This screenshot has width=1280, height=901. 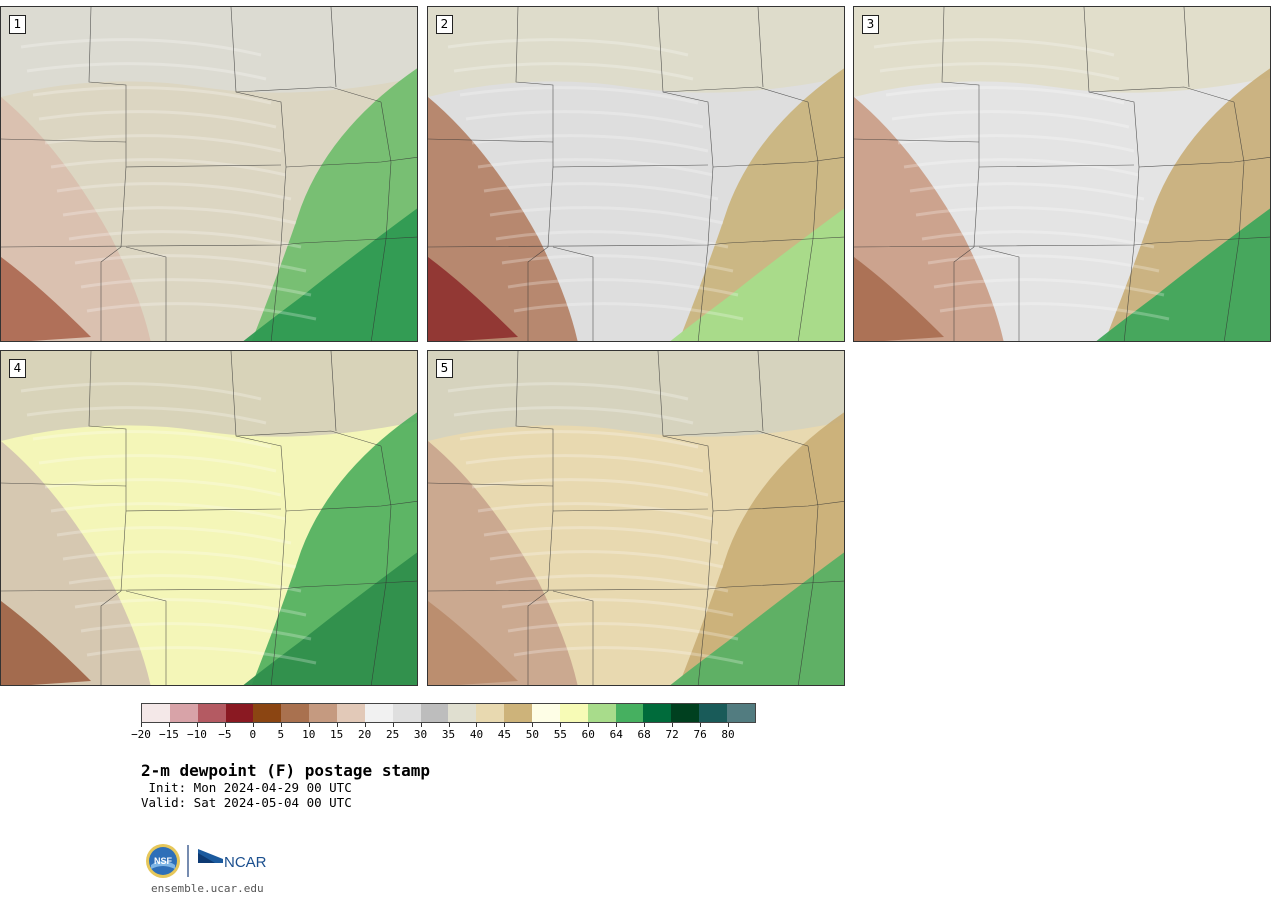 What do you see at coordinates (196, 734) in the screenshot?
I see `colorbar-tick-label: −10` at bounding box center [196, 734].